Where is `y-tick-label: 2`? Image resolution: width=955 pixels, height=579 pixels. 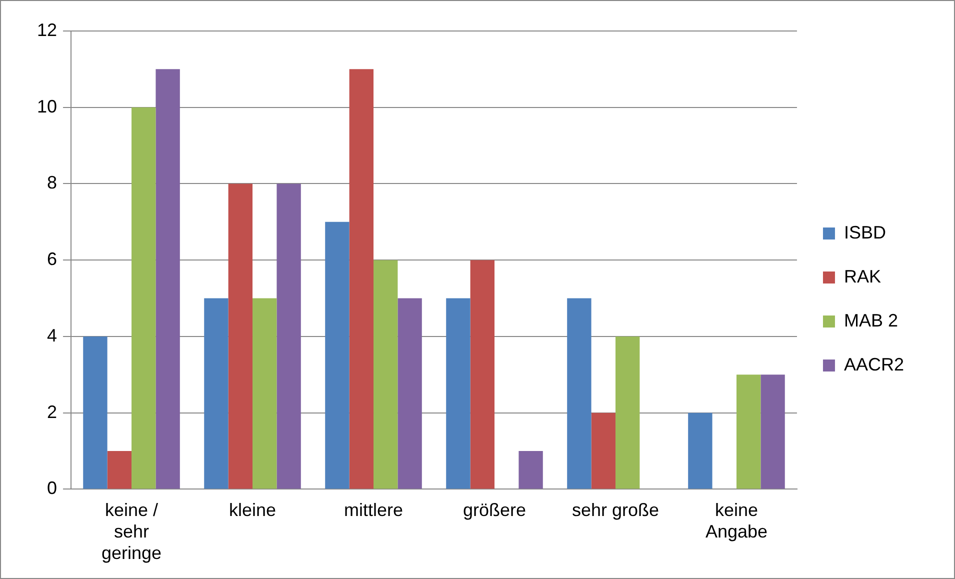 y-tick-label: 2 is located at coordinates (52, 412).